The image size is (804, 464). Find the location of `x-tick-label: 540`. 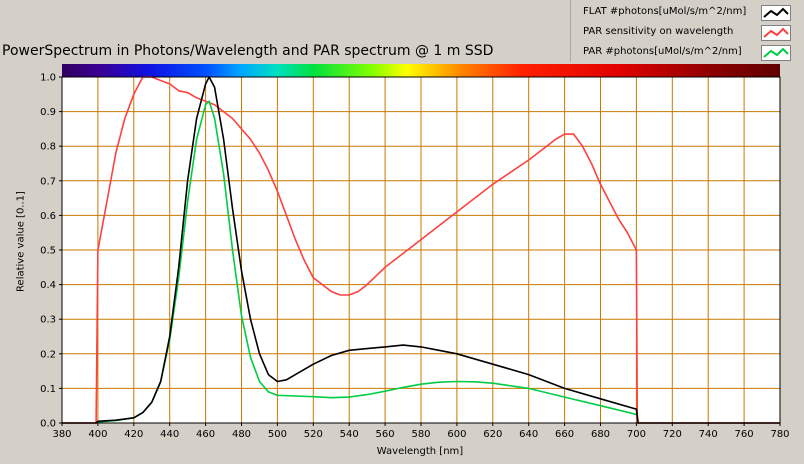

x-tick-label: 540 is located at coordinates (349, 434).